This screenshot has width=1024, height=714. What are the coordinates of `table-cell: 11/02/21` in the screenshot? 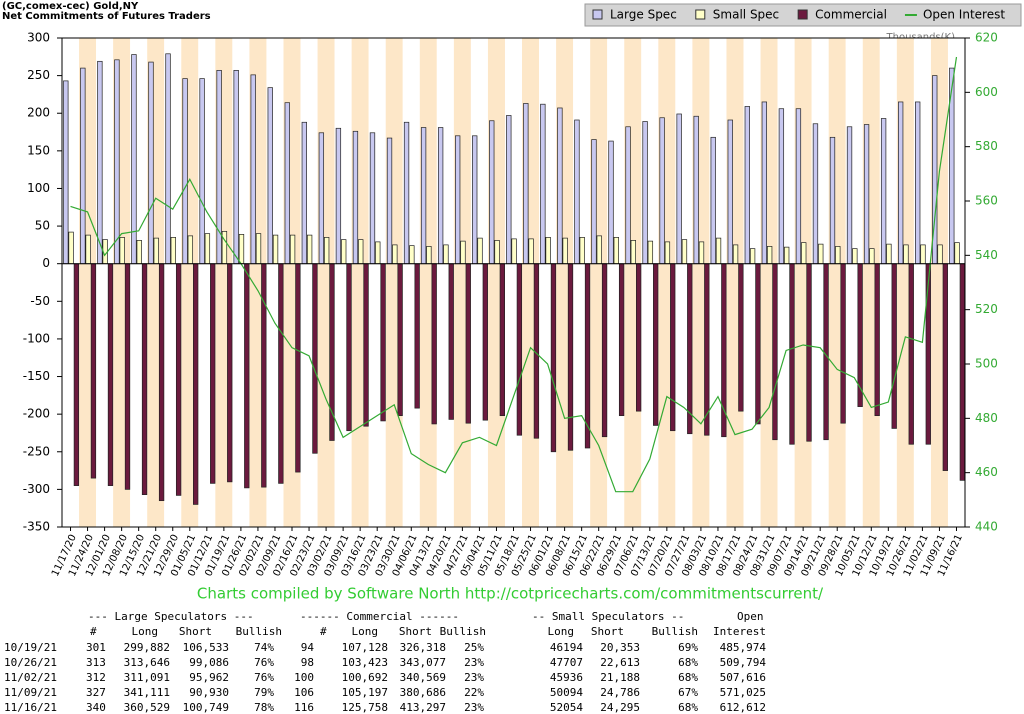 It's located at (30, 677).